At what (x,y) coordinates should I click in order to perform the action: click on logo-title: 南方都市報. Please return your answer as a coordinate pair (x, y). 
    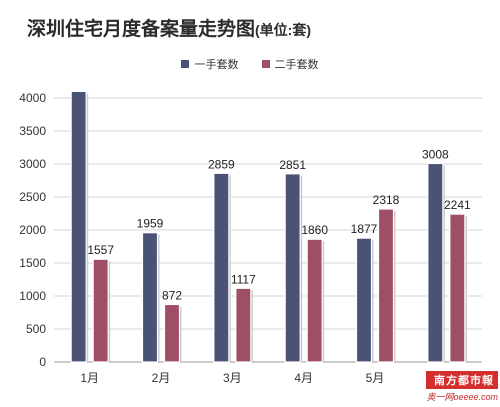
    Looking at the image, I should click on (462, 380).